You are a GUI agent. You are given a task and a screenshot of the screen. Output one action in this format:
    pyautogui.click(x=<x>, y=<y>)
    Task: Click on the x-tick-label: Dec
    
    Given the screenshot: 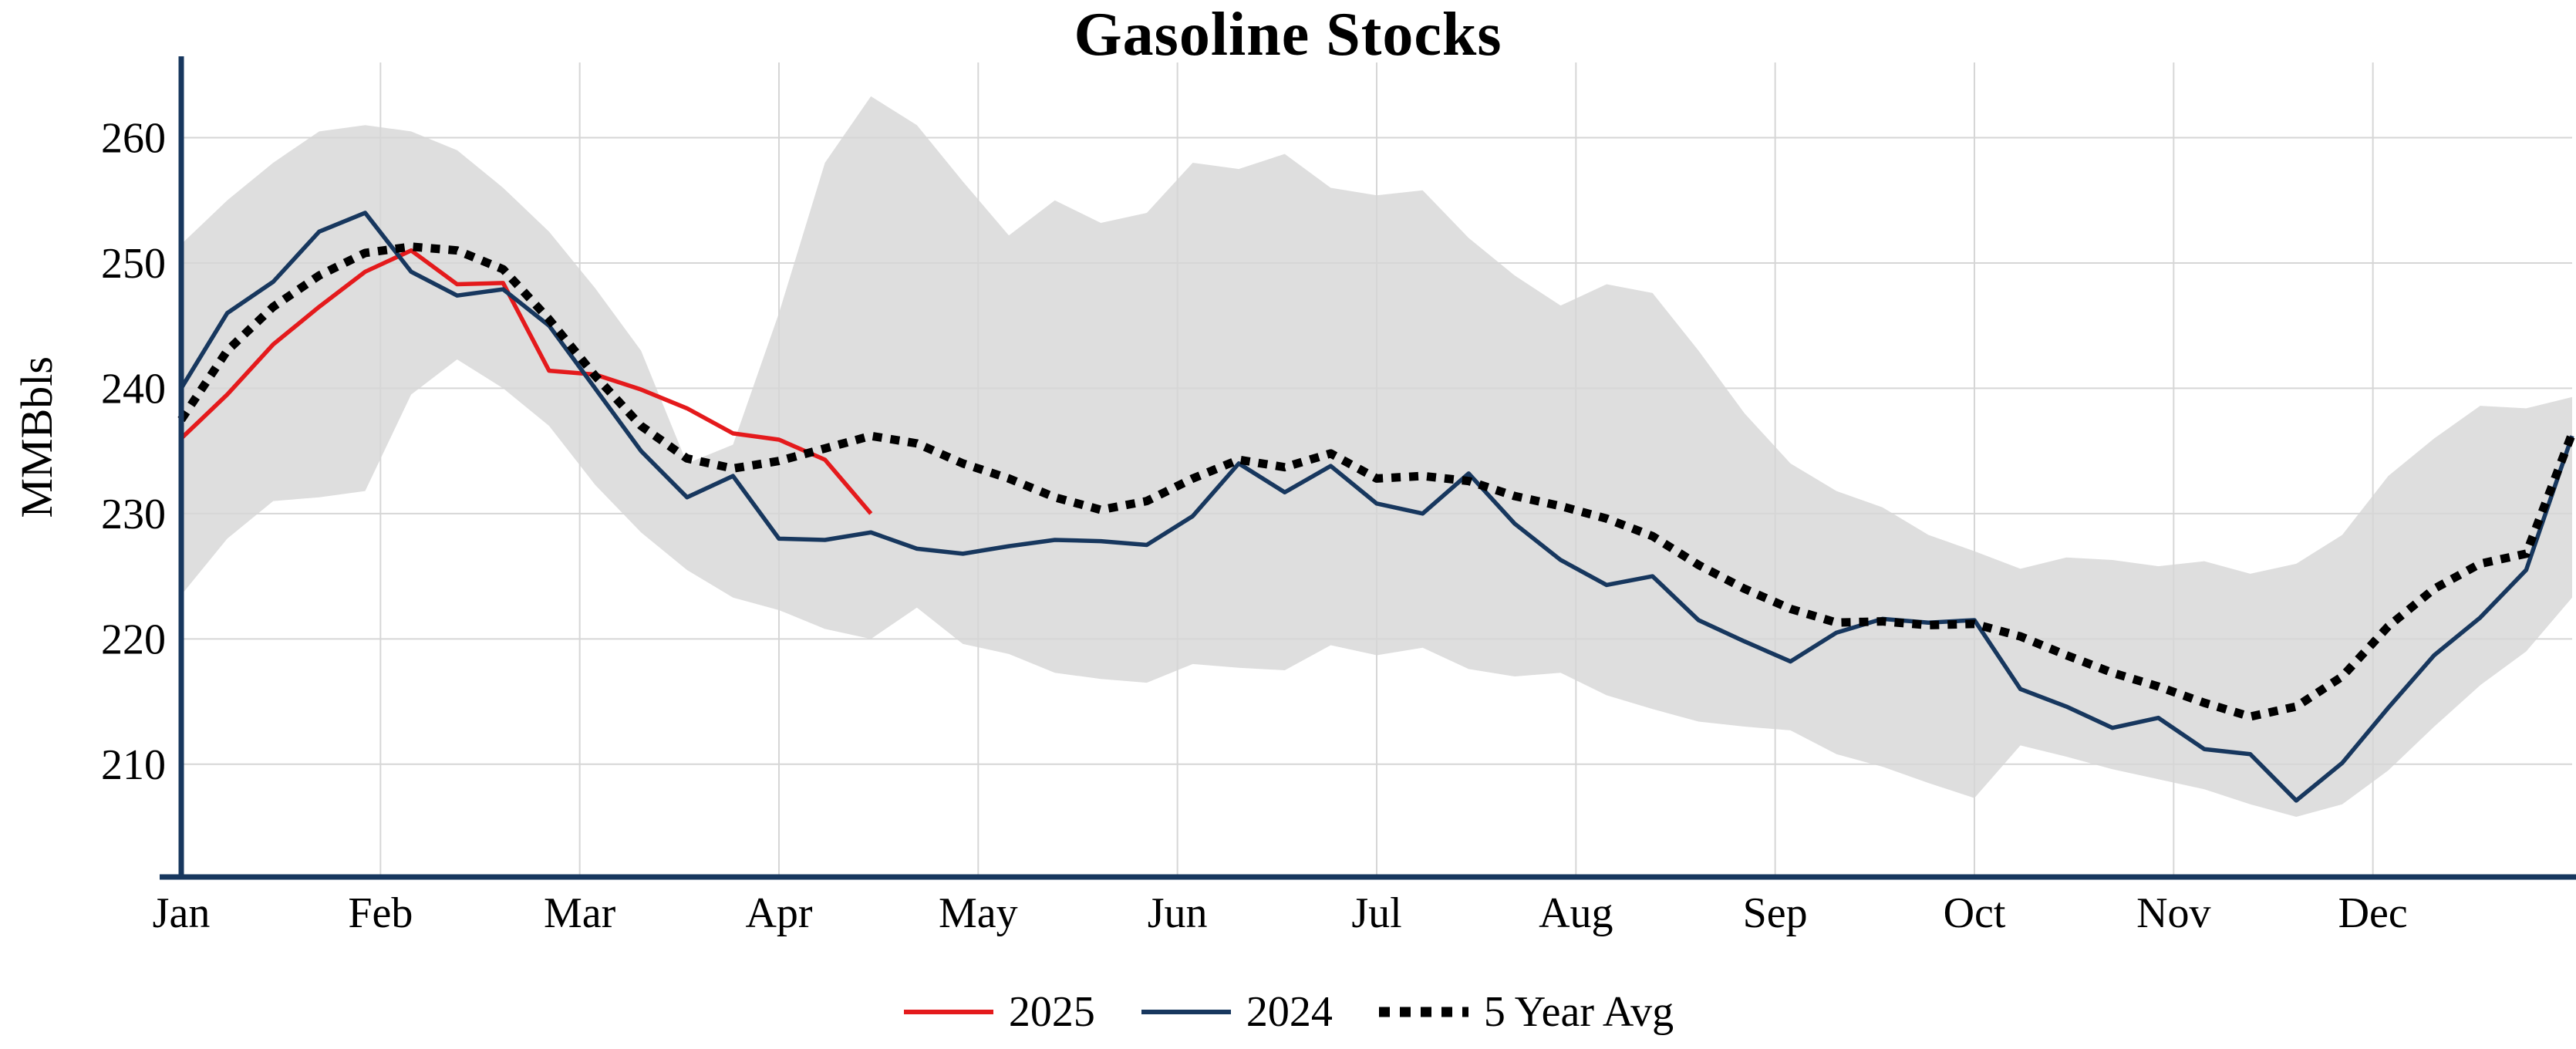 What is the action you would take?
    pyautogui.click(x=2373, y=913)
    